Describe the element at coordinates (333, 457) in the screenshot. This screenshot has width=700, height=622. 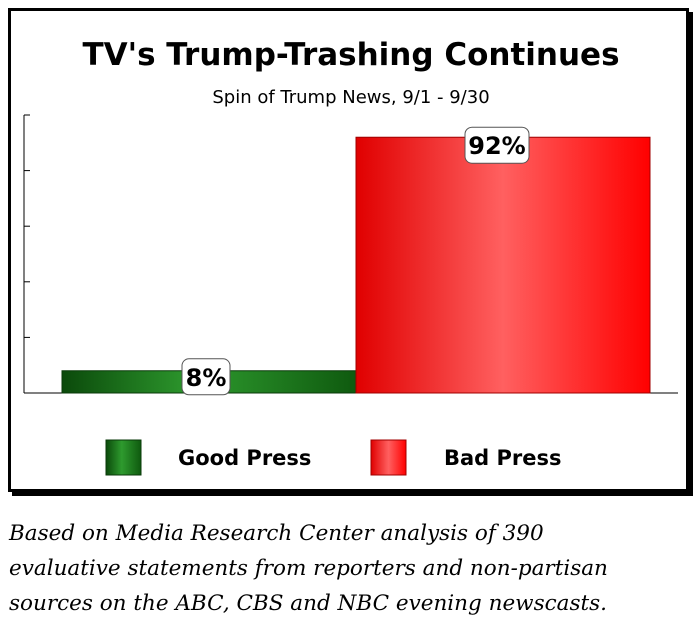
I see `legend: Good Press Bad Press` at that location.